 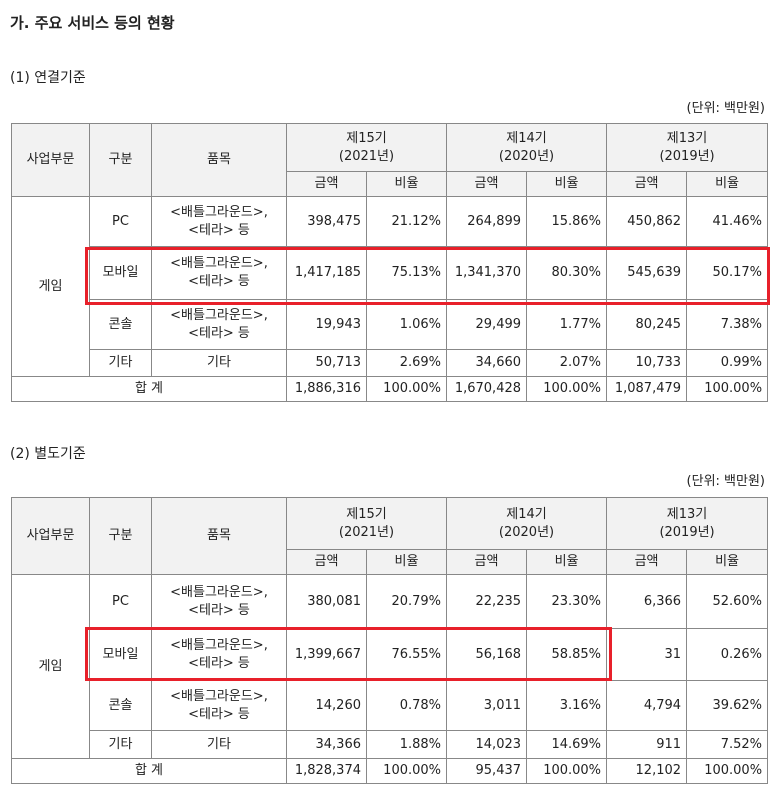 I want to click on value-cell: 10,733, so click(x=647, y=363).